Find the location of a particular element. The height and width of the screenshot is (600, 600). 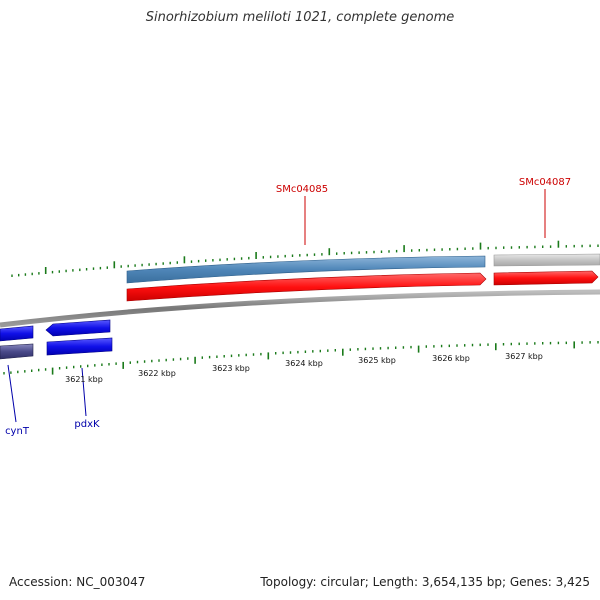

gene-pdxk is located at coordinates (78, 328).